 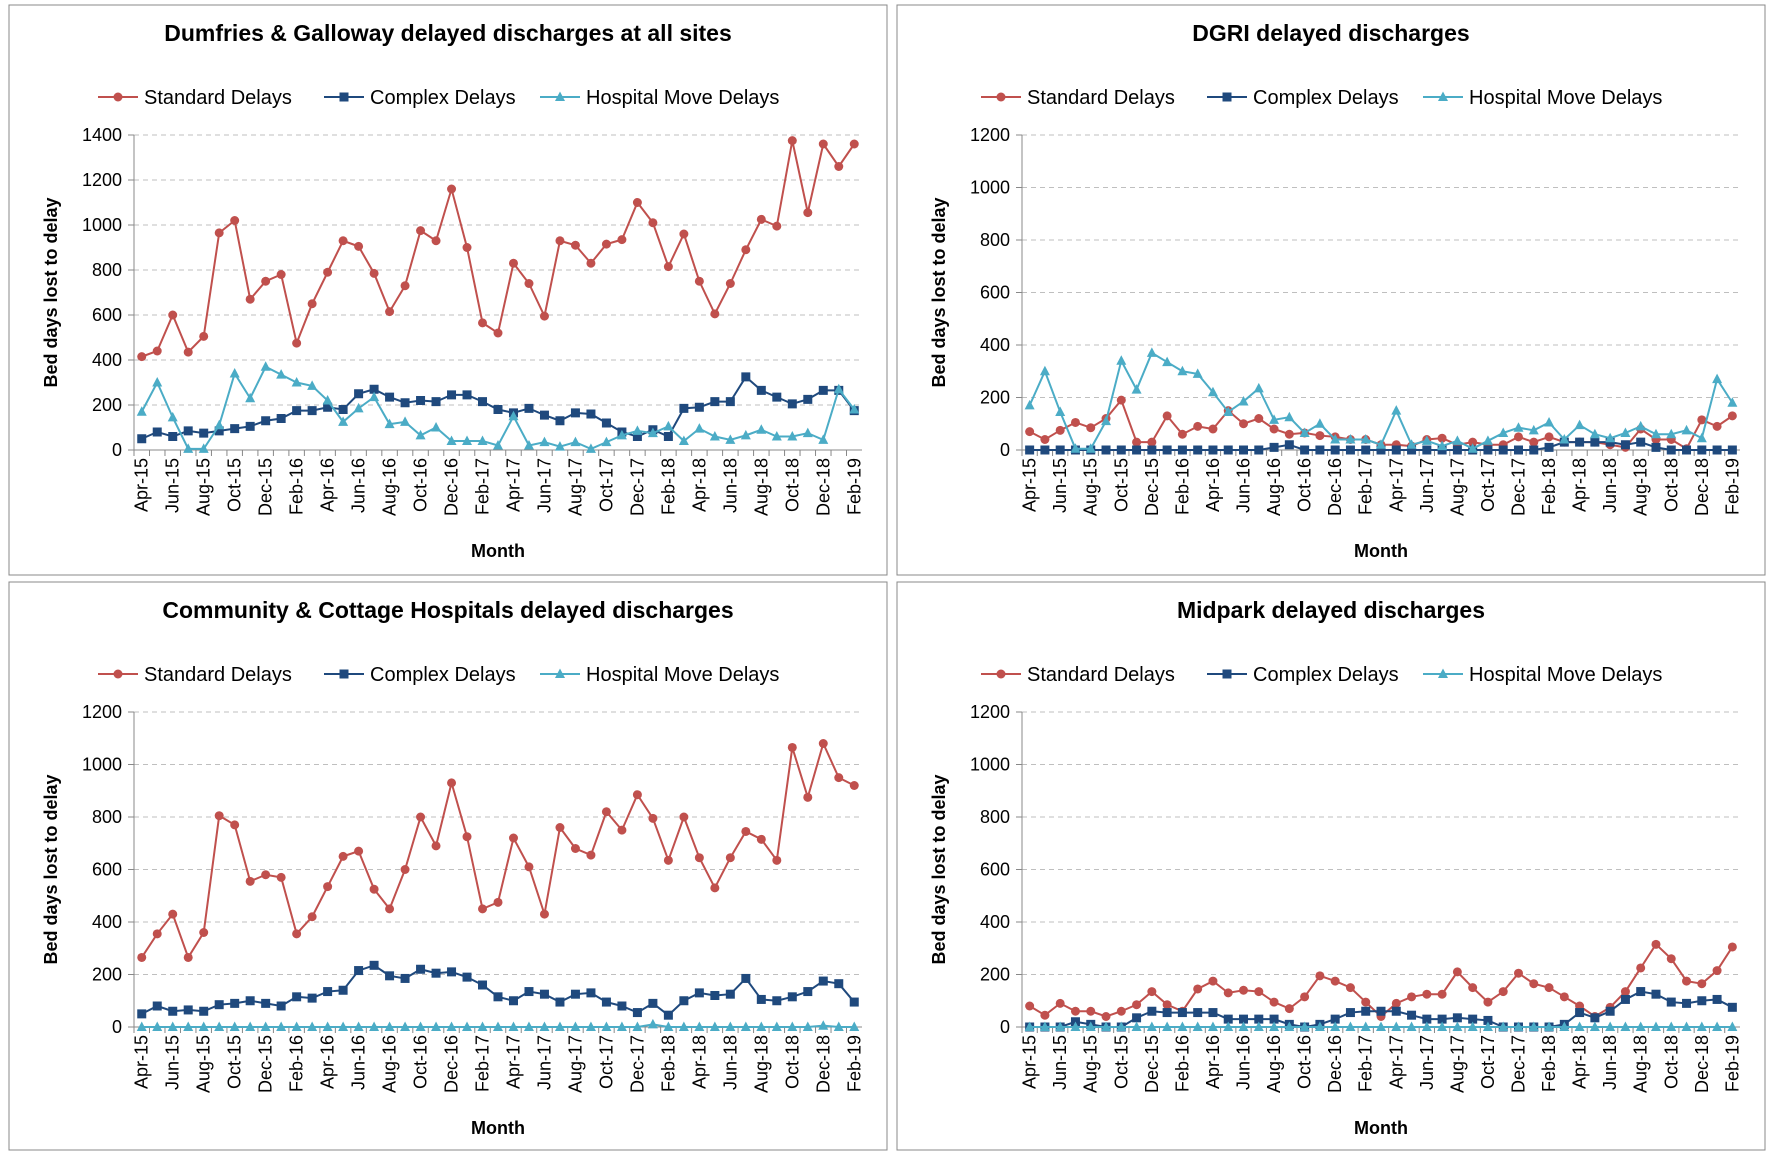 What do you see at coordinates (1078, 675) in the screenshot?
I see `legend-entry: Standard Delays` at bounding box center [1078, 675].